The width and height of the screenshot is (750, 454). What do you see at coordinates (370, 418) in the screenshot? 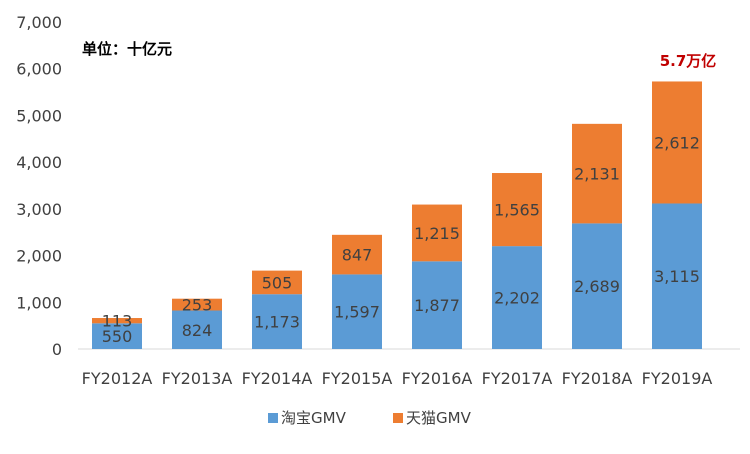
I see `legend: 淘宝GMV 天猫GMV` at bounding box center [370, 418].